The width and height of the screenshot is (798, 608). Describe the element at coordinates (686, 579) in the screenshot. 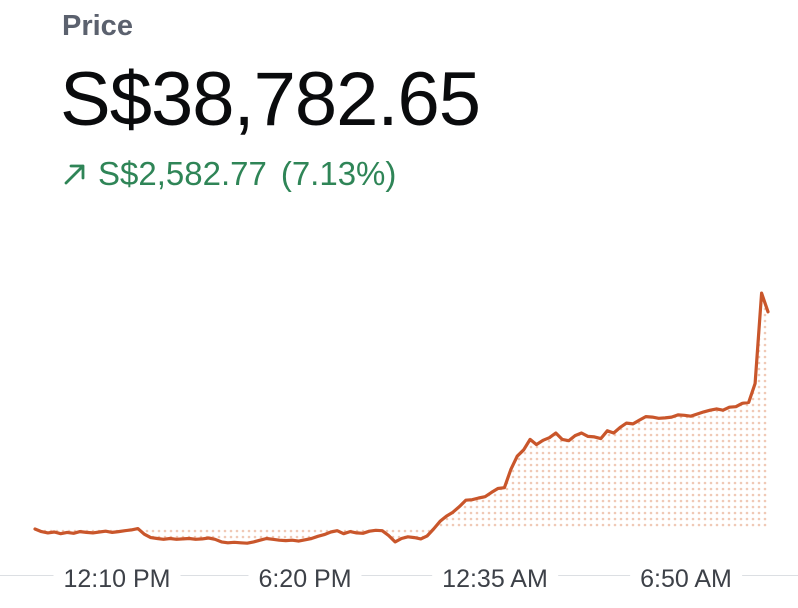

I see `x-tick-label: 6:50 AM` at that location.